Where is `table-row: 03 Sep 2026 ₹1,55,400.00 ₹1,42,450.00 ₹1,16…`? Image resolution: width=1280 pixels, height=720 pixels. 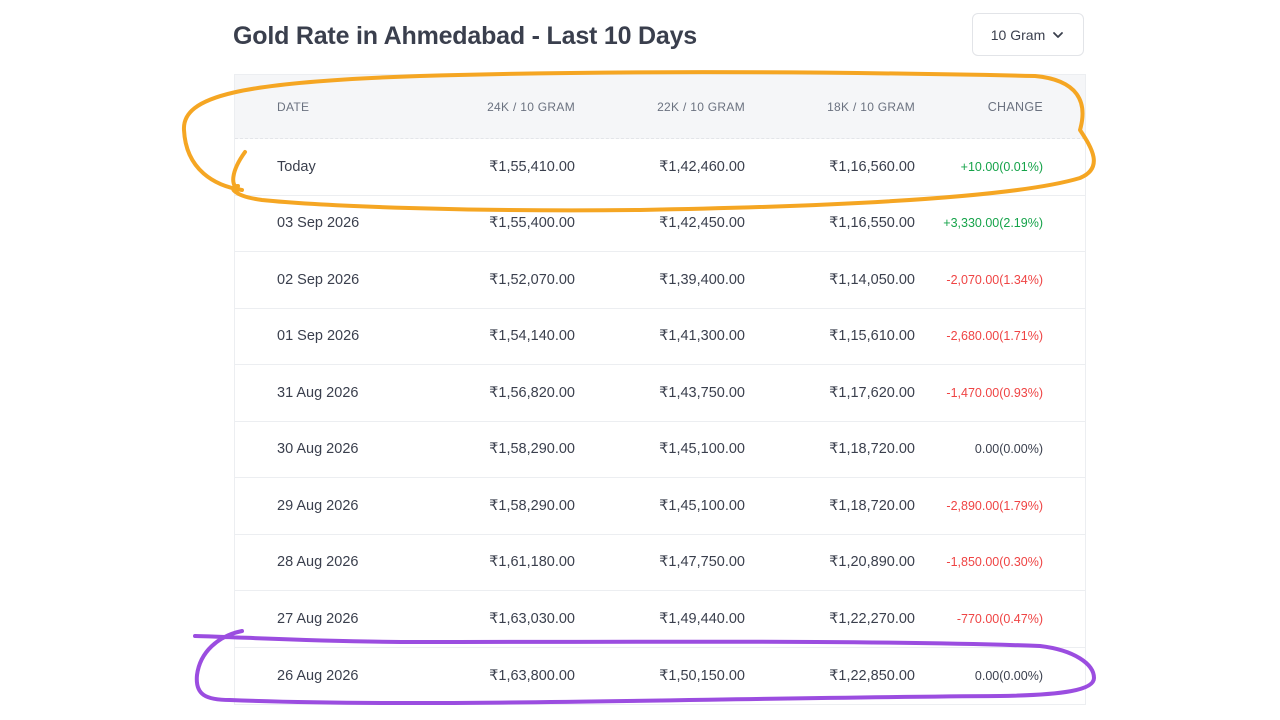 table-row: 03 Sep 2026 ₹1,55,400.00 ₹1,42,450.00 ₹1,16… is located at coordinates (660, 224).